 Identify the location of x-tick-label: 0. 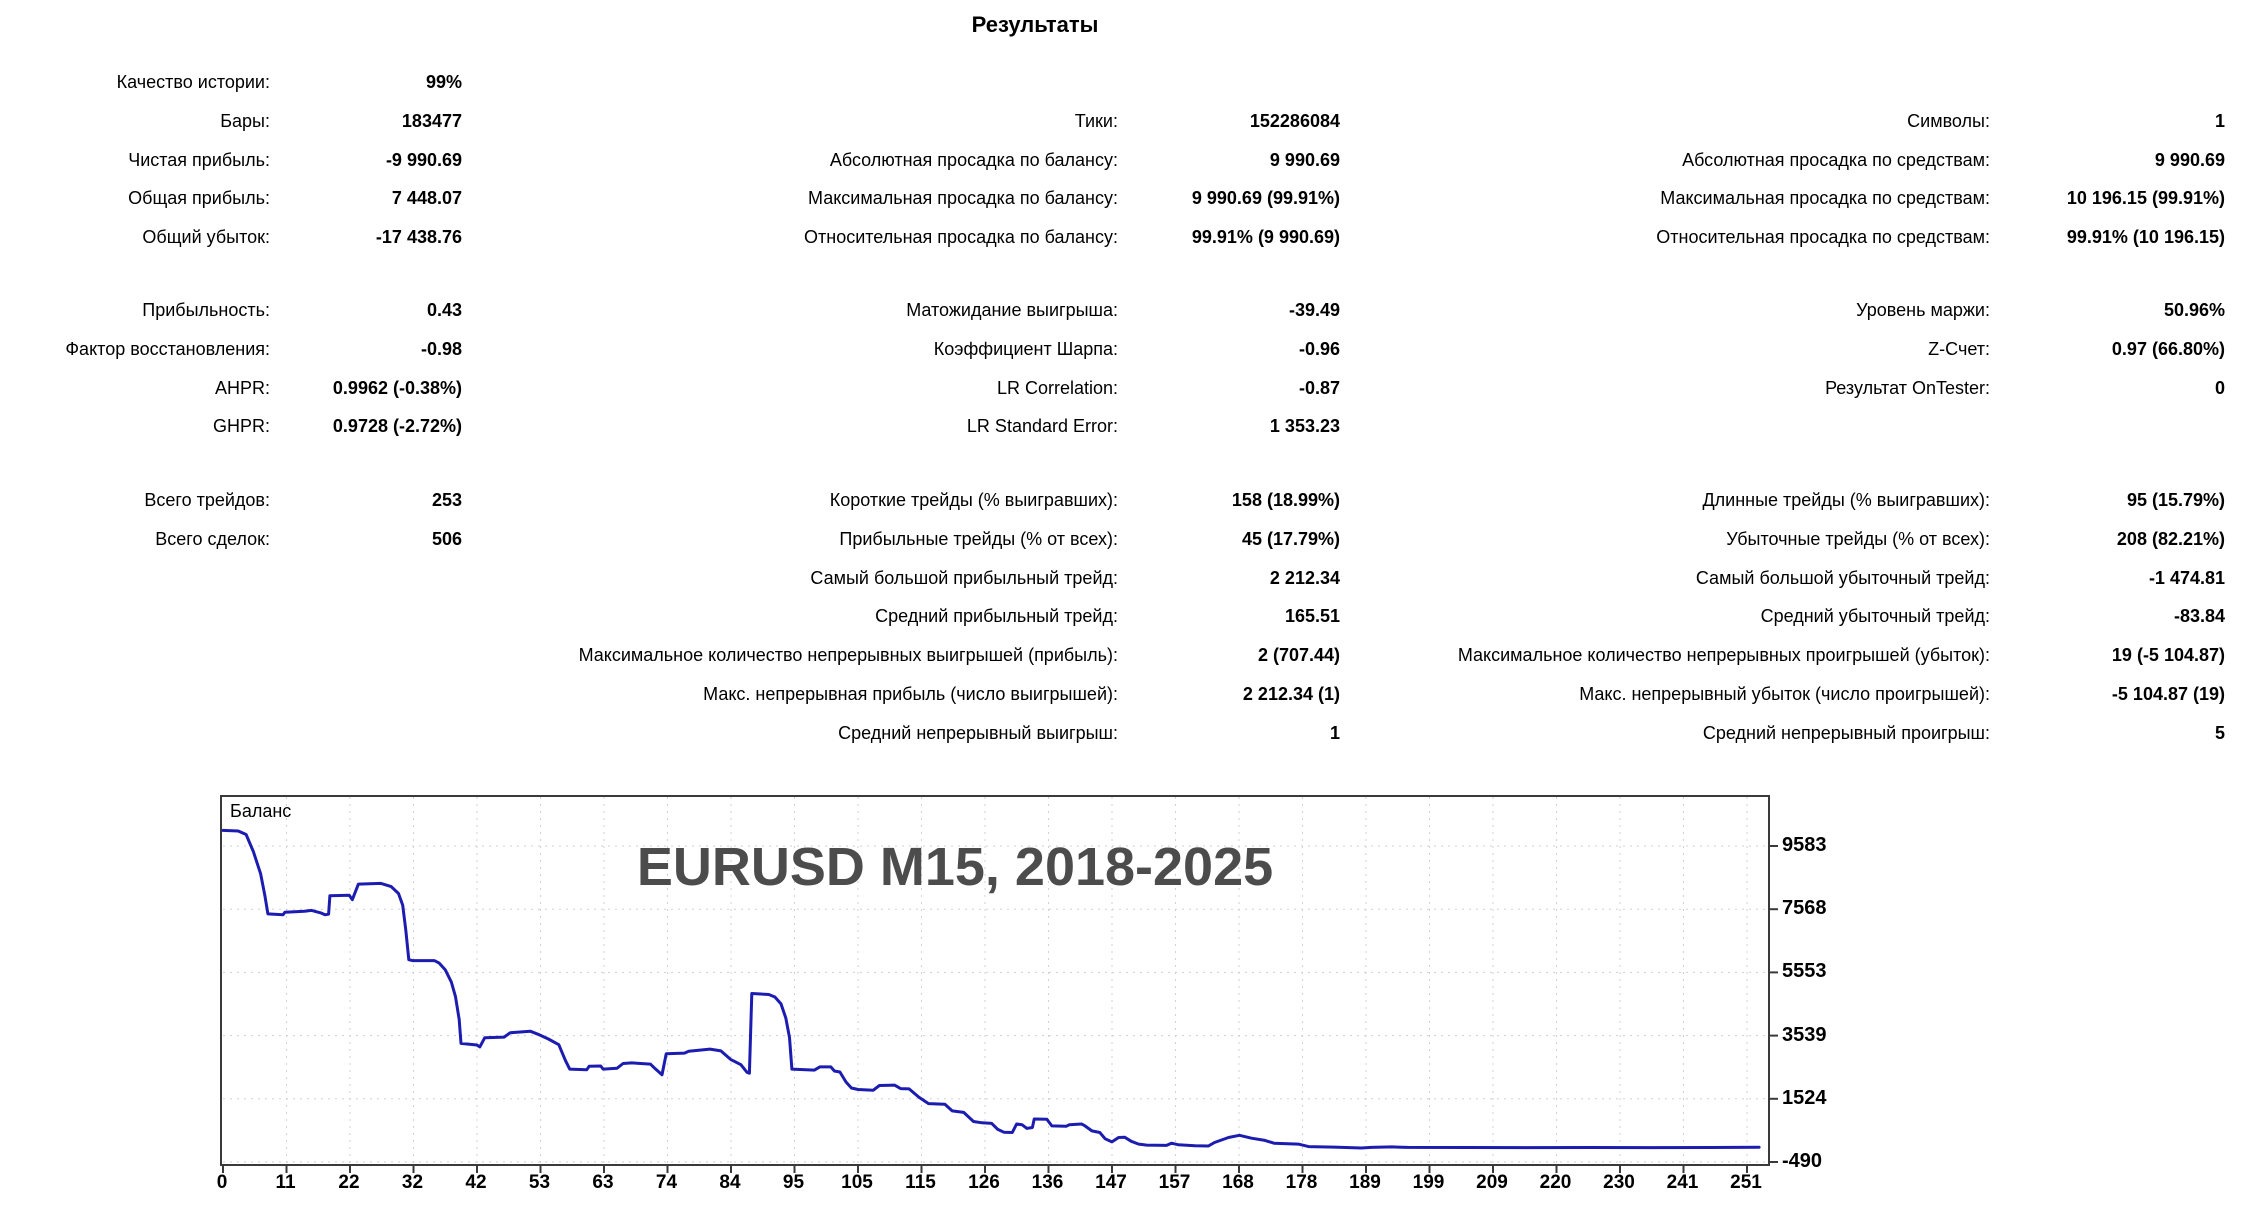
(222, 1182).